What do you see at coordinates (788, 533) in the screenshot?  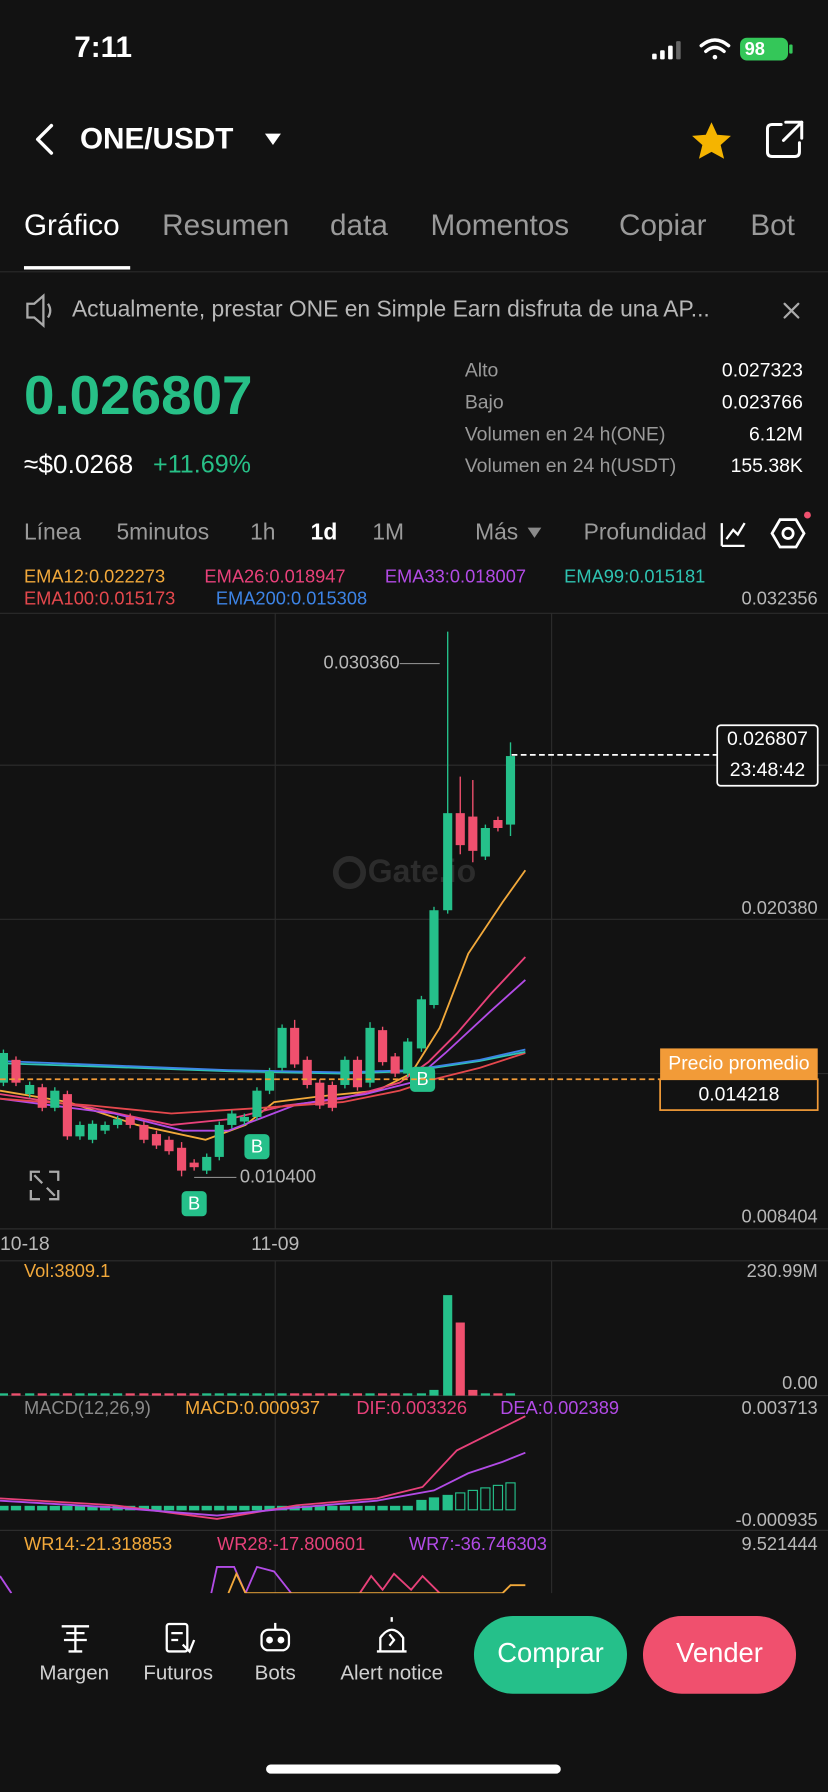 I see `settings-button` at bounding box center [788, 533].